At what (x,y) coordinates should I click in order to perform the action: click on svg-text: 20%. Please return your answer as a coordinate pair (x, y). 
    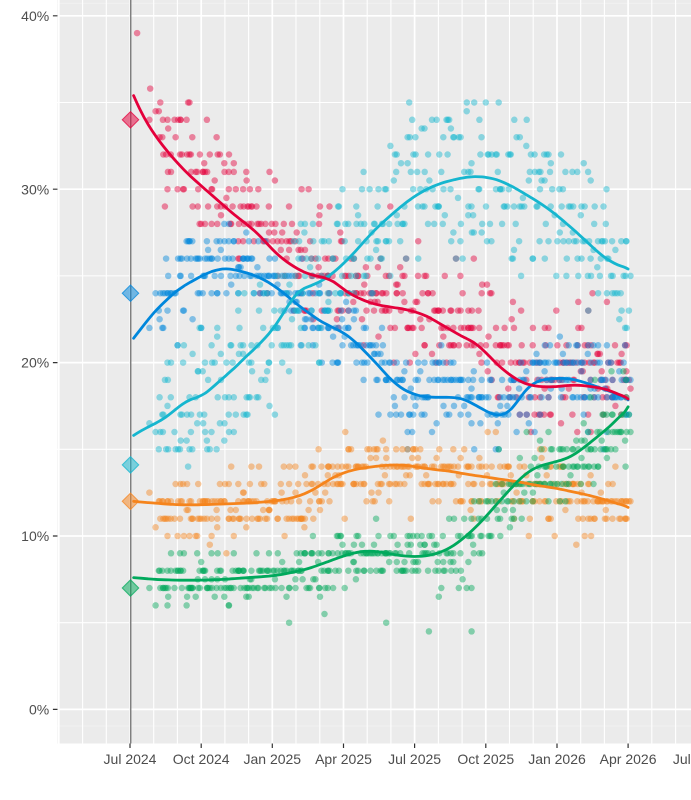
    Looking at the image, I should click on (35, 363).